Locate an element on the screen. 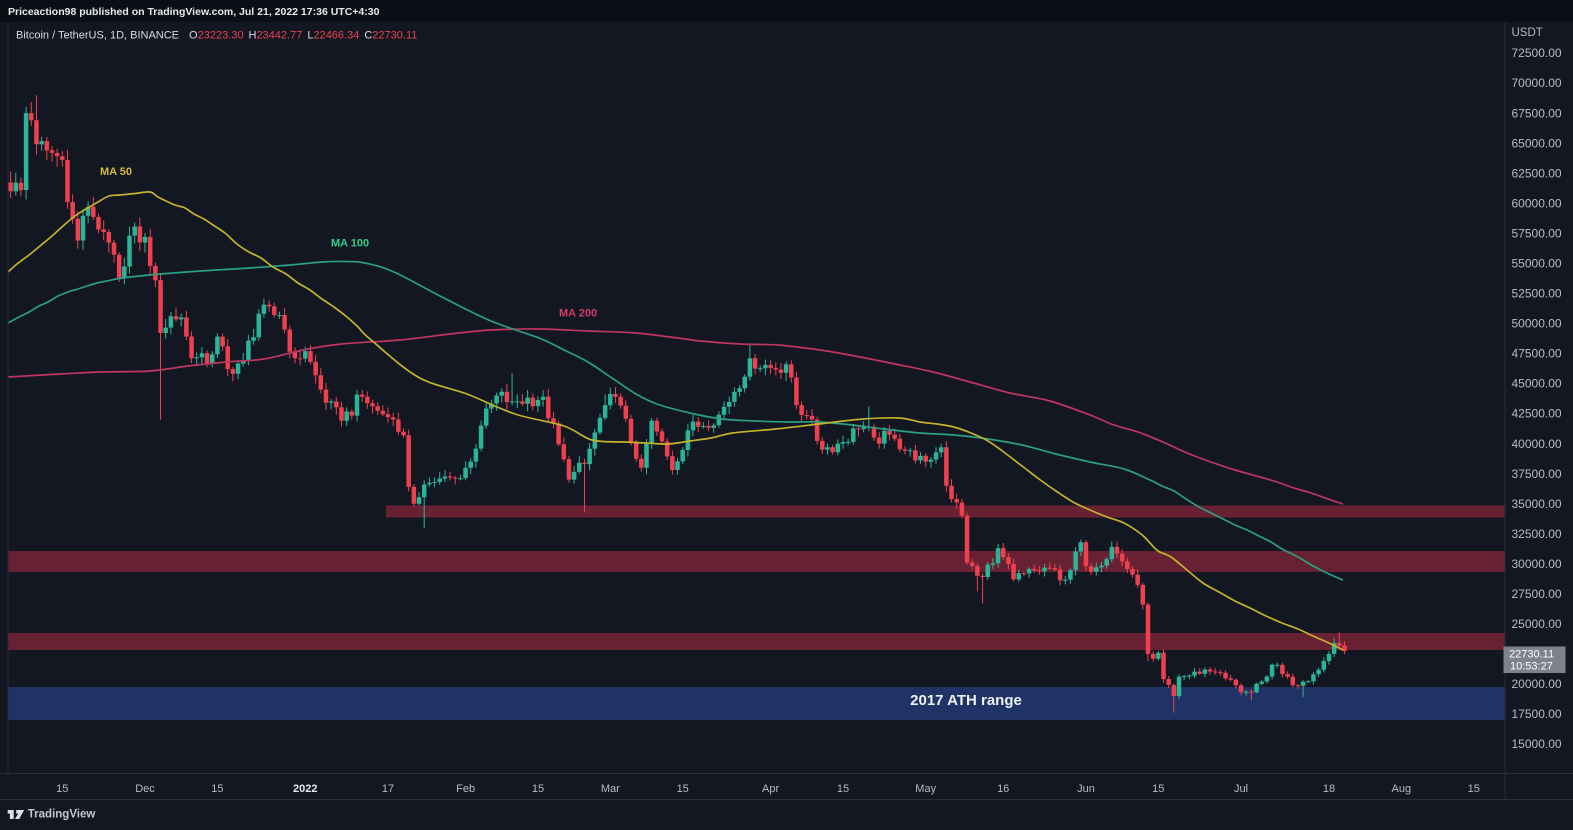 This screenshot has width=1573, height=830. svg-text: Mar is located at coordinates (610, 789).